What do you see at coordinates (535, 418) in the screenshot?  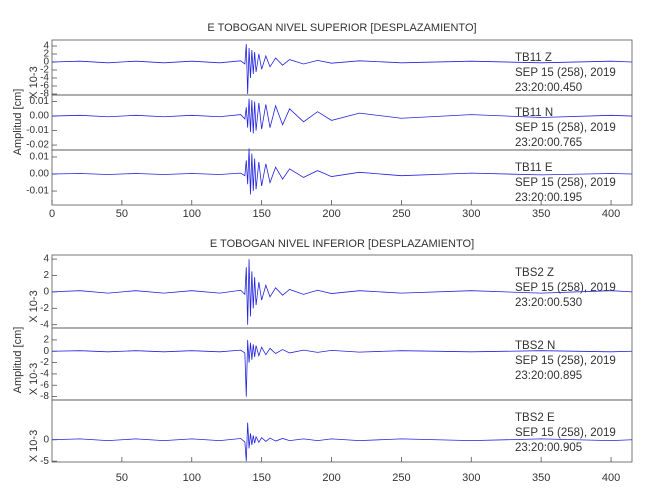 I see `trace-station: TBS2 E` at bounding box center [535, 418].